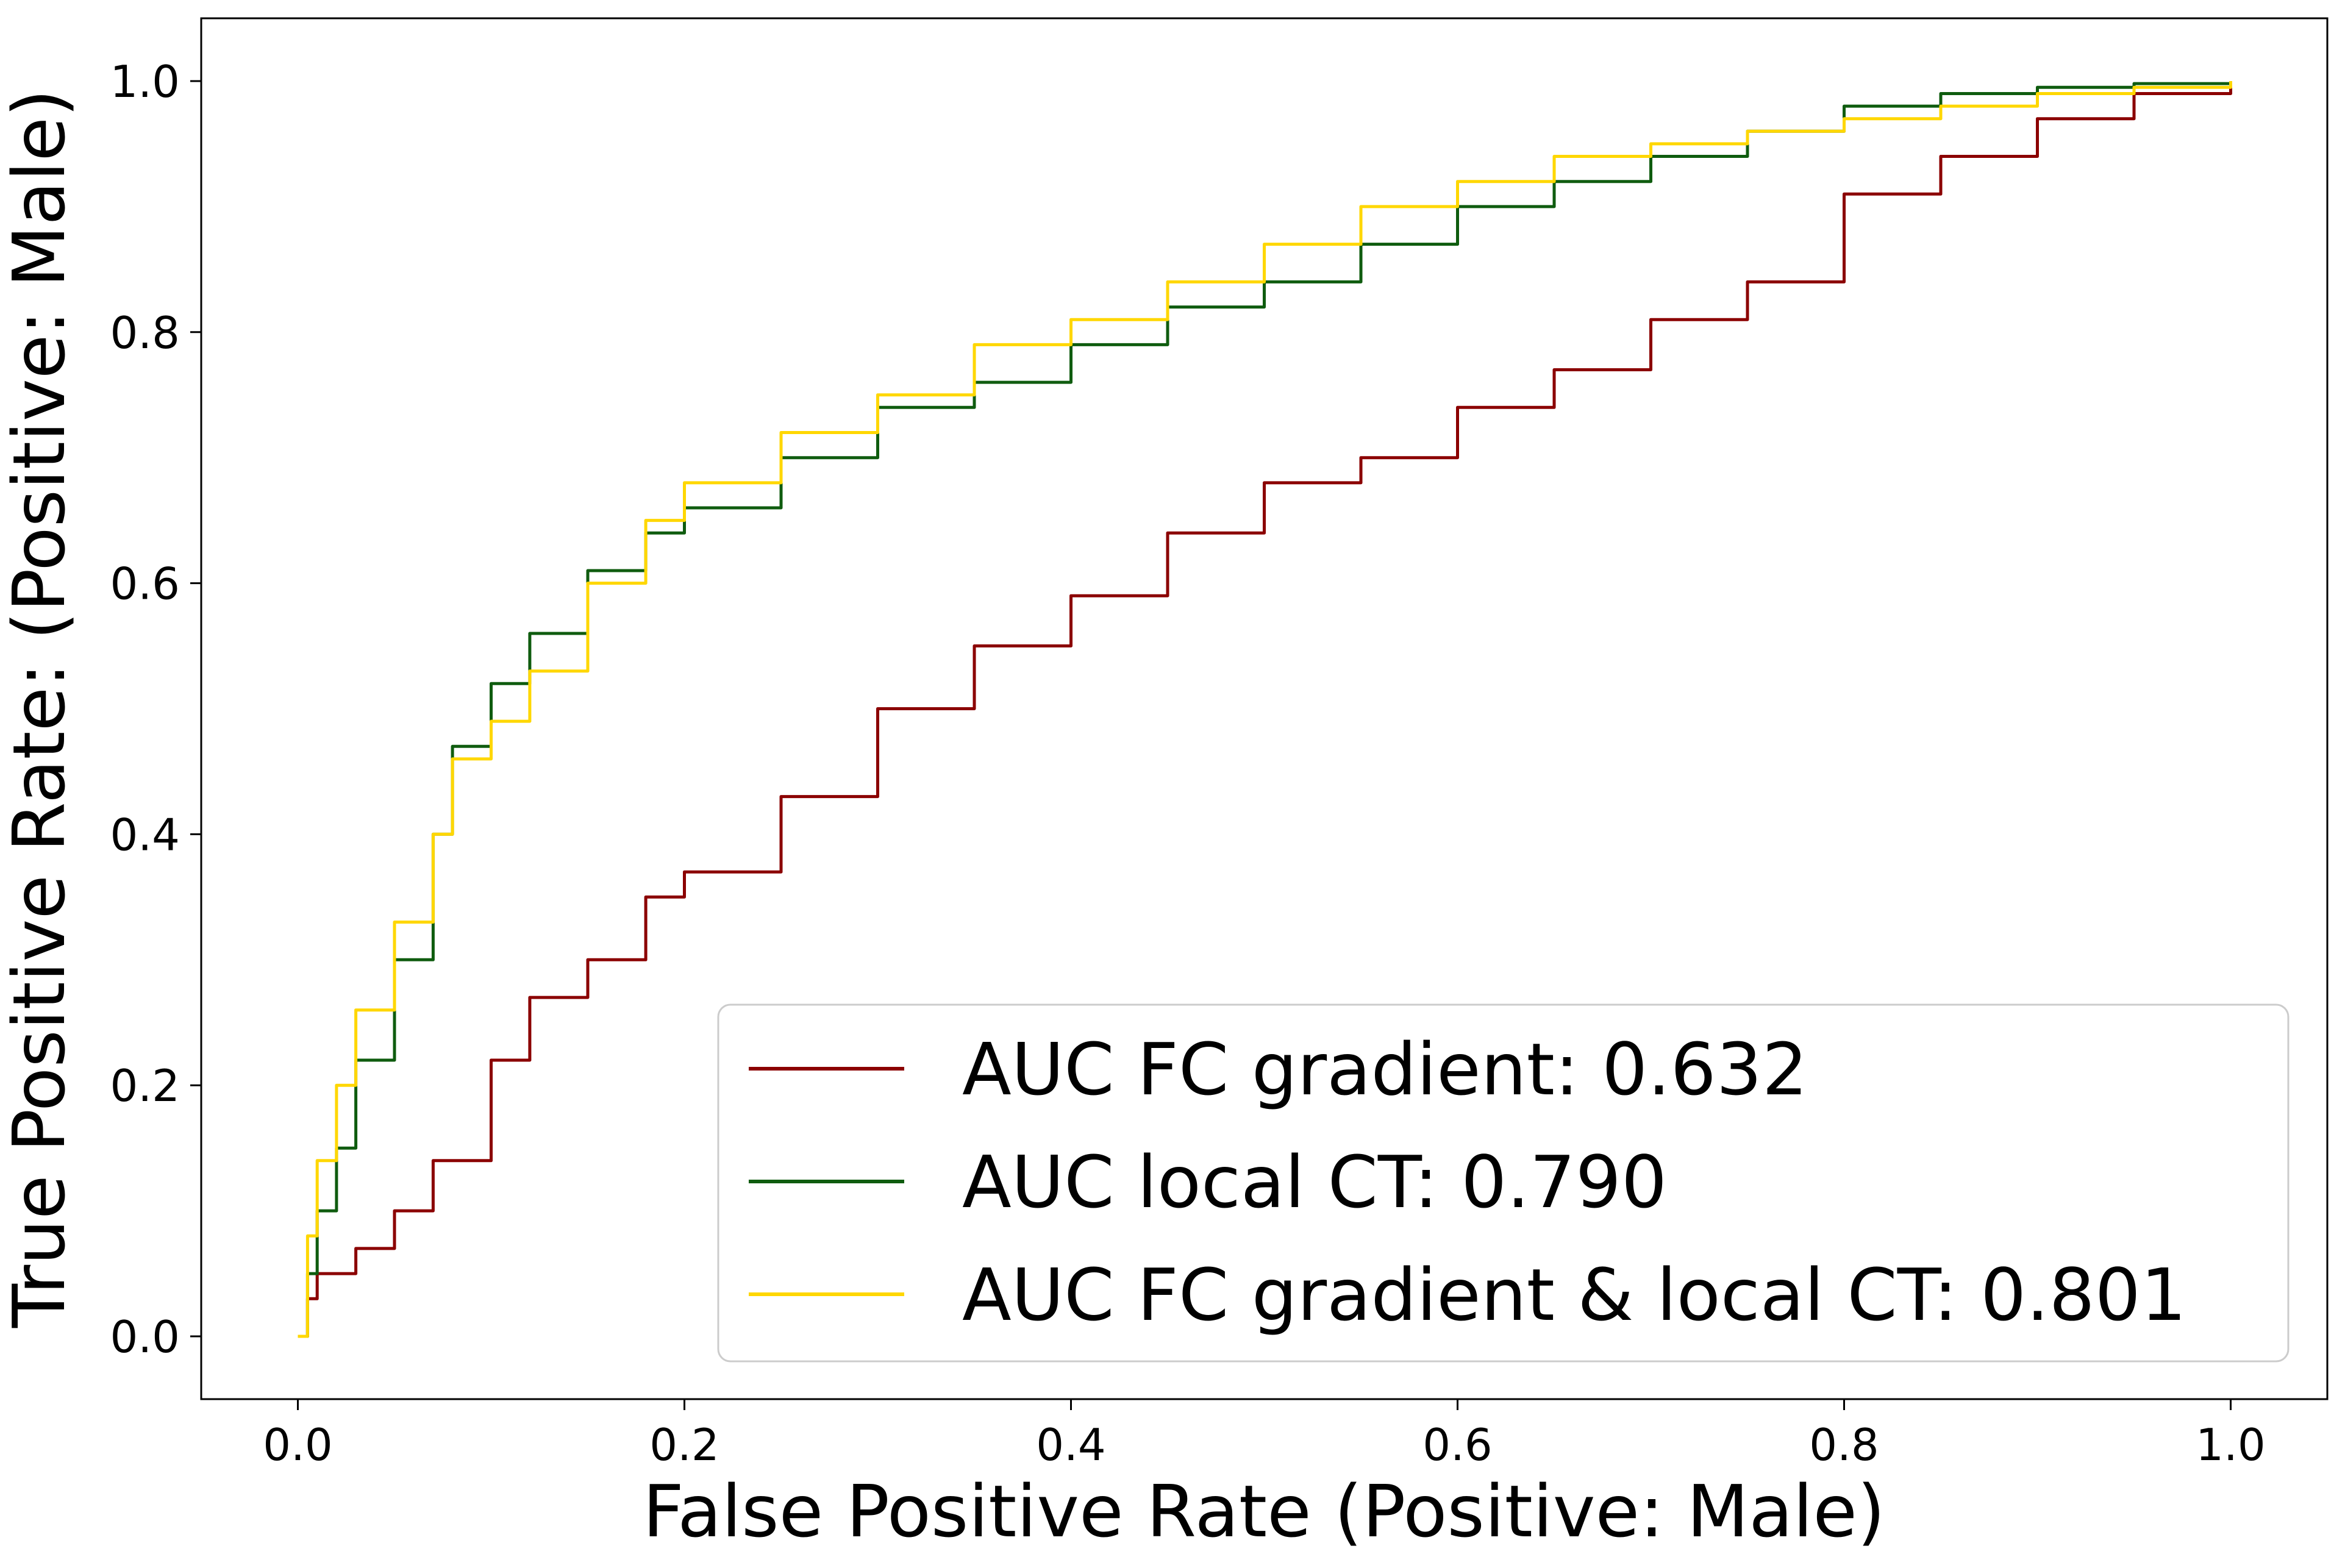 This screenshot has height=1568, width=2345. What do you see at coordinates (1071, 1445) in the screenshot?
I see `x-tick-label: 0.4` at bounding box center [1071, 1445].